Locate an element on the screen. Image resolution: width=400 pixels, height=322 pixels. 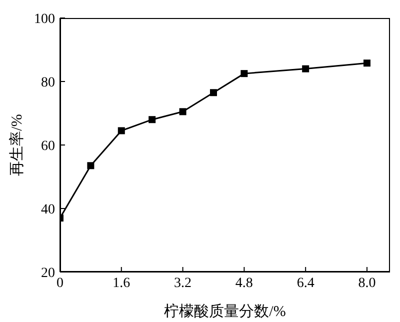
x-axis-title: 柠檬酸质量分数/% is located at coordinates (225, 311).